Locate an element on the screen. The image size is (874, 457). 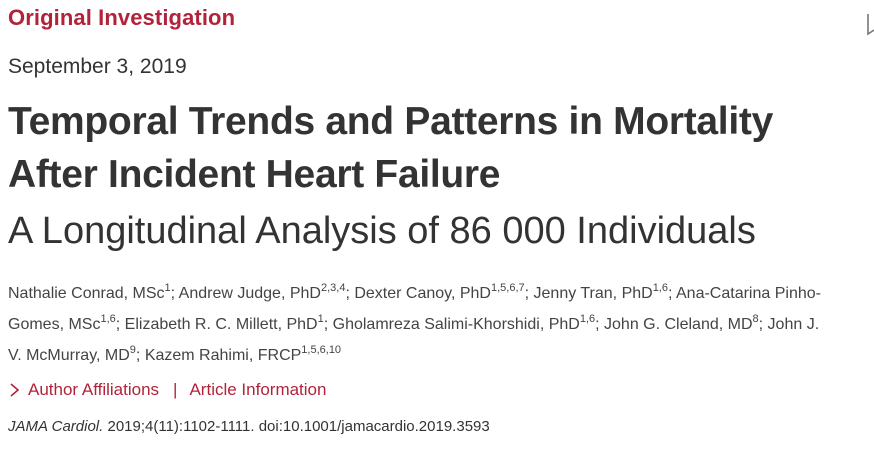
title-line-2: After Incident Heart Failure is located at coordinates (254, 174).